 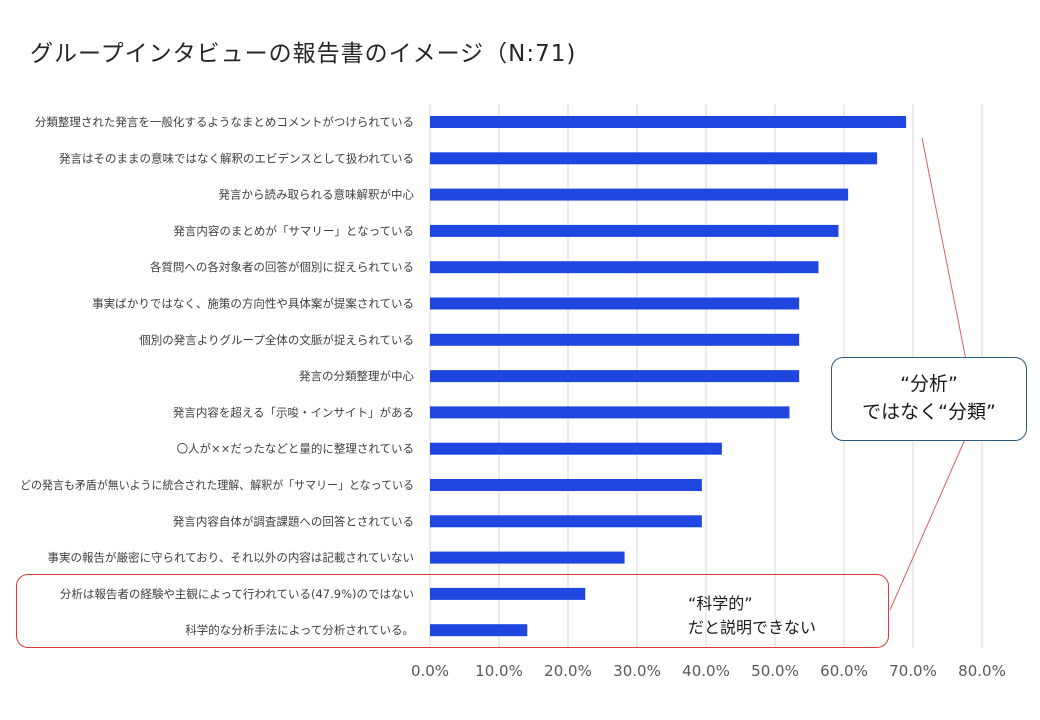 I want to click on connector-line-bottom, so click(x=928, y=523).